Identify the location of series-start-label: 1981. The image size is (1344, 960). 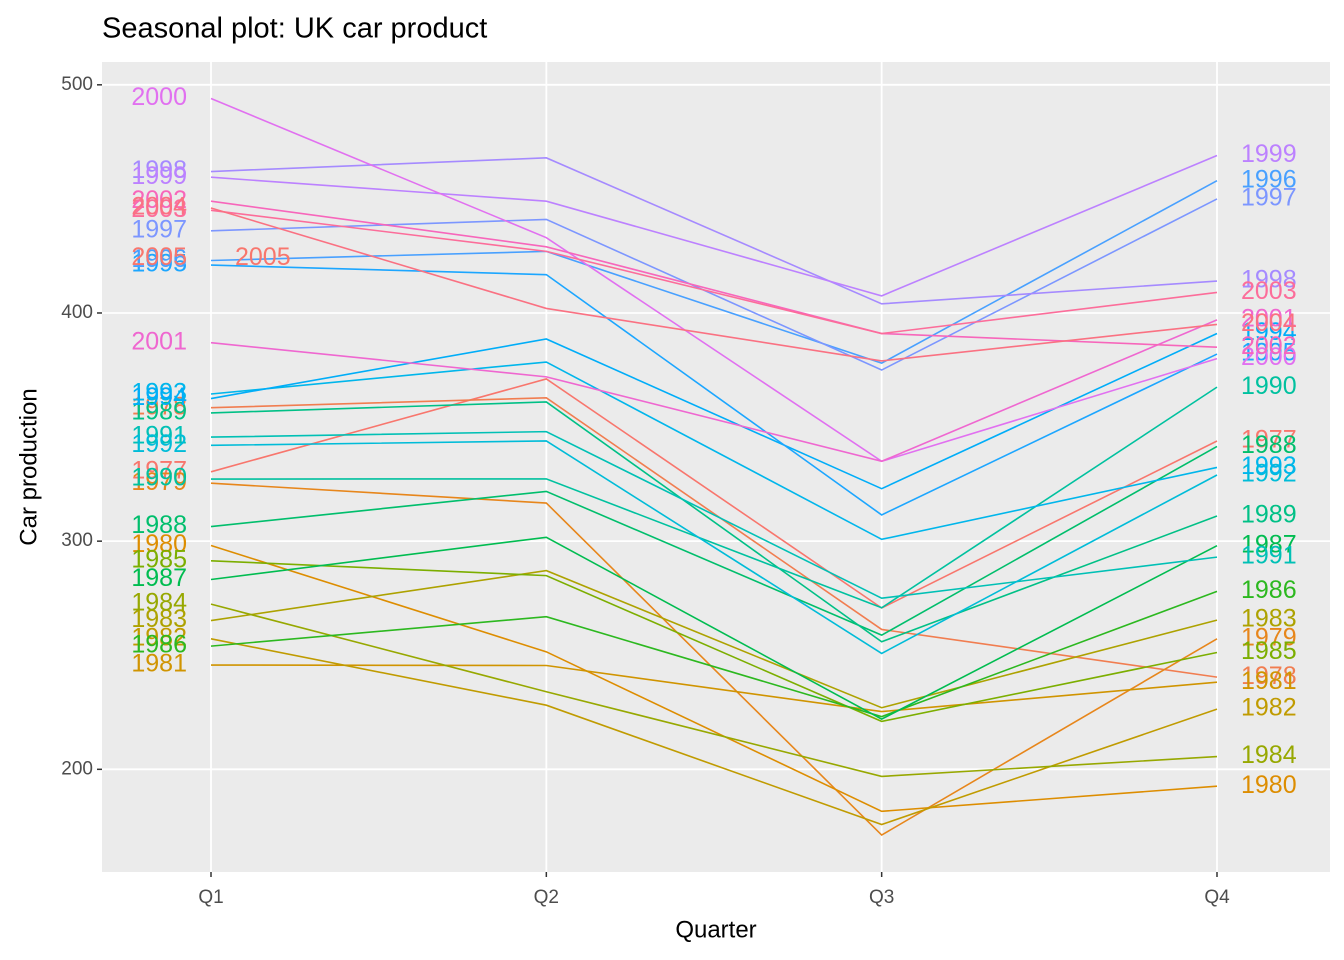
(159, 664).